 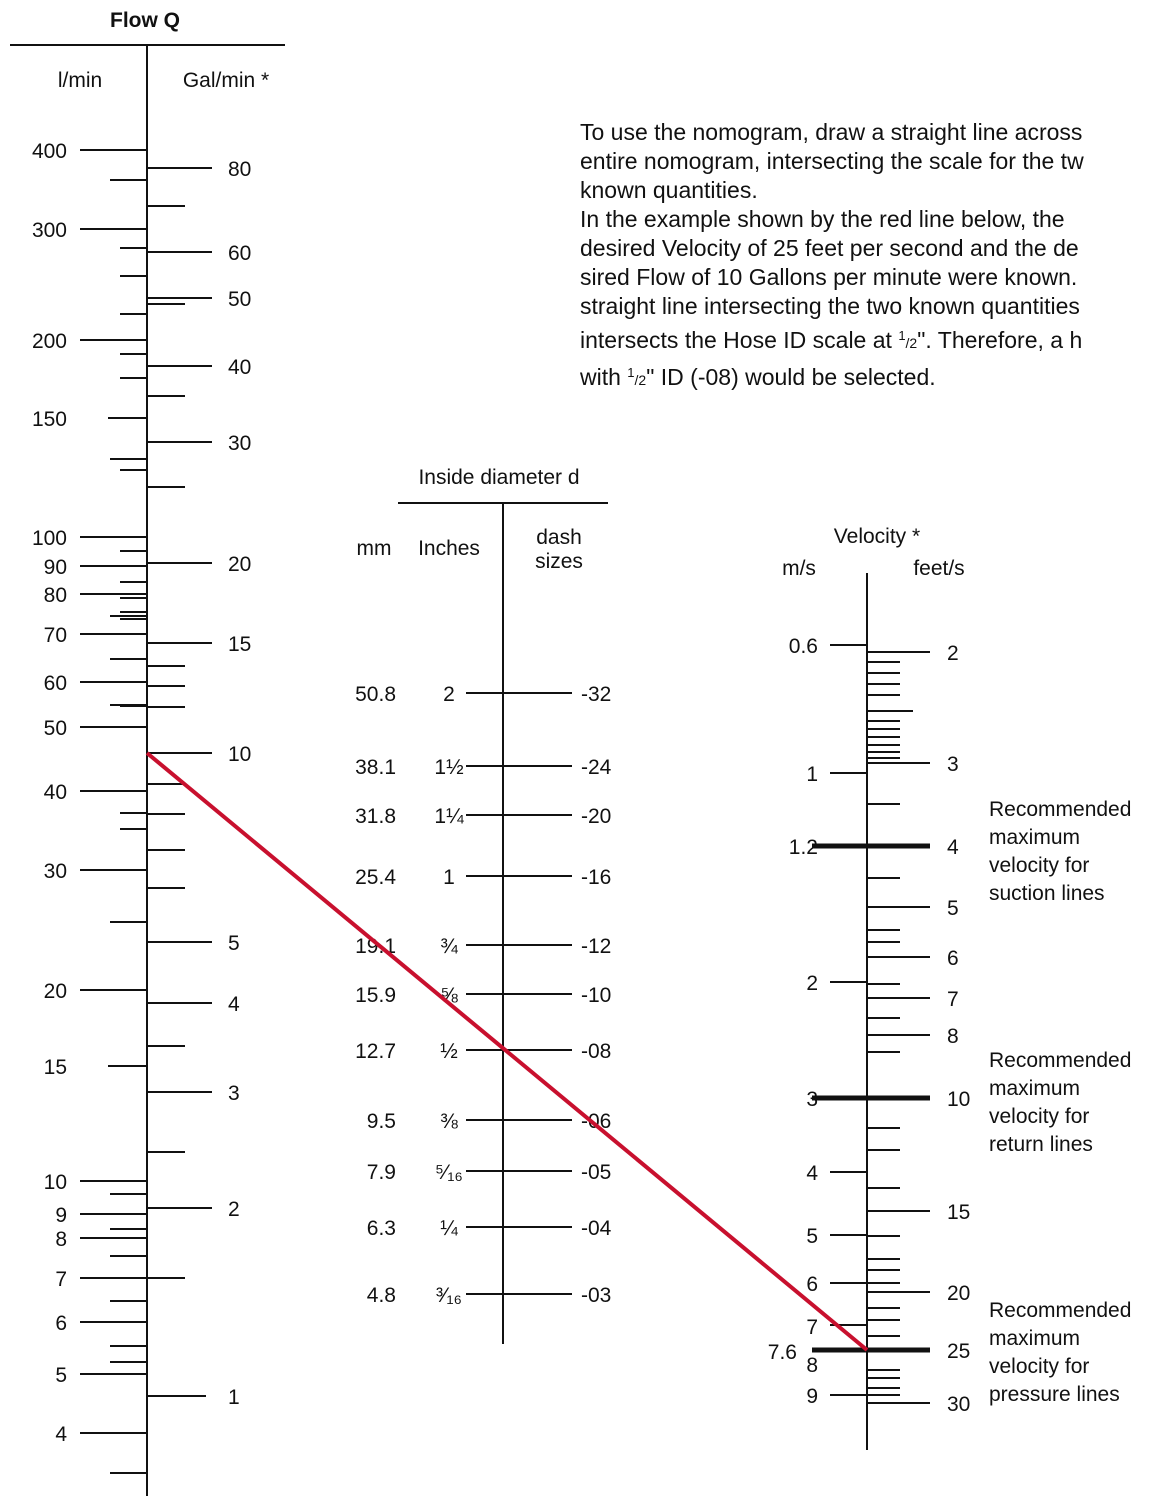 What do you see at coordinates (449, 1228) in the screenshot?
I see `diameter-inch-label: ¼` at bounding box center [449, 1228].